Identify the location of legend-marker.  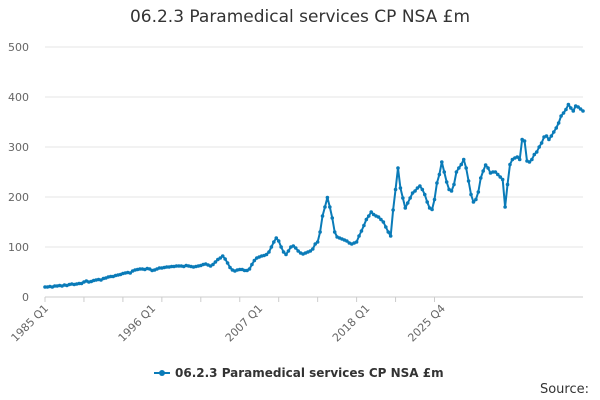
(162, 373).